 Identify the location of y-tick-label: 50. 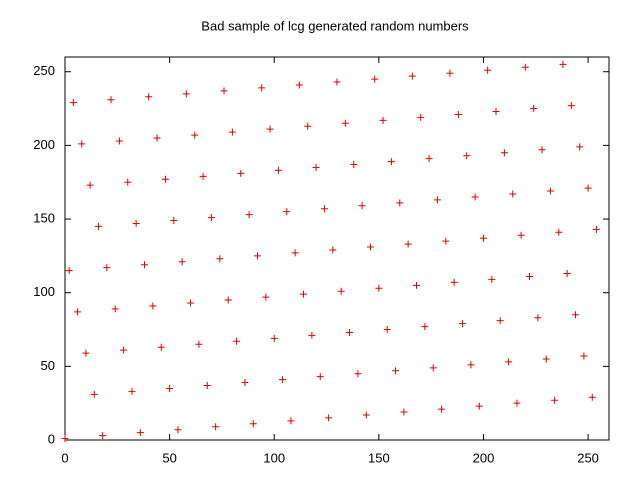
(48, 365).